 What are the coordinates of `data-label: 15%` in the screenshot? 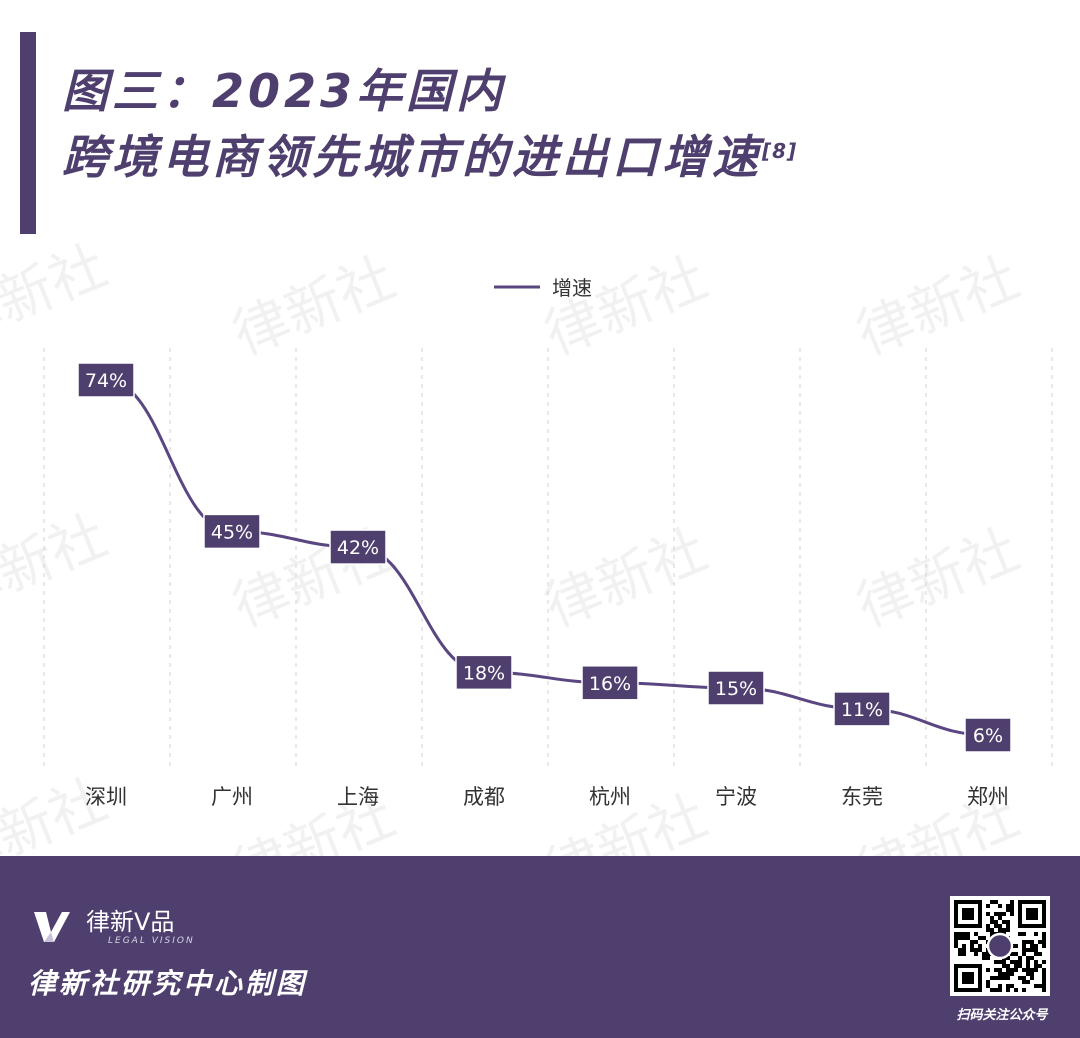 It's located at (736, 689).